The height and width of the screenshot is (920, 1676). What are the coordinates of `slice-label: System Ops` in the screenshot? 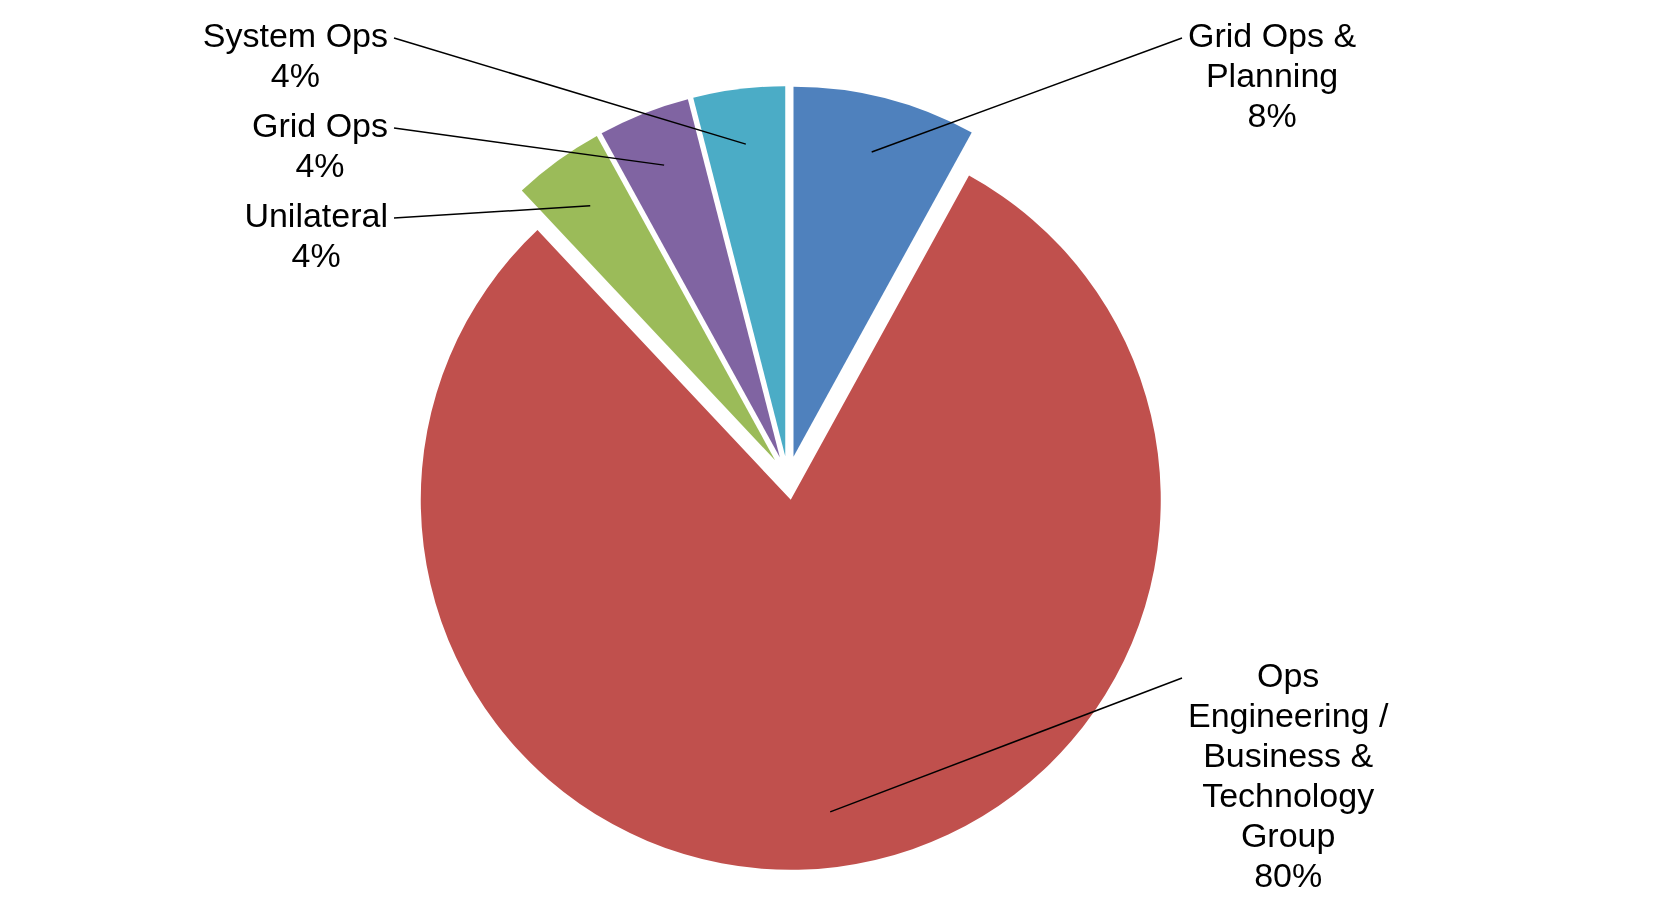 It's located at (295, 34).